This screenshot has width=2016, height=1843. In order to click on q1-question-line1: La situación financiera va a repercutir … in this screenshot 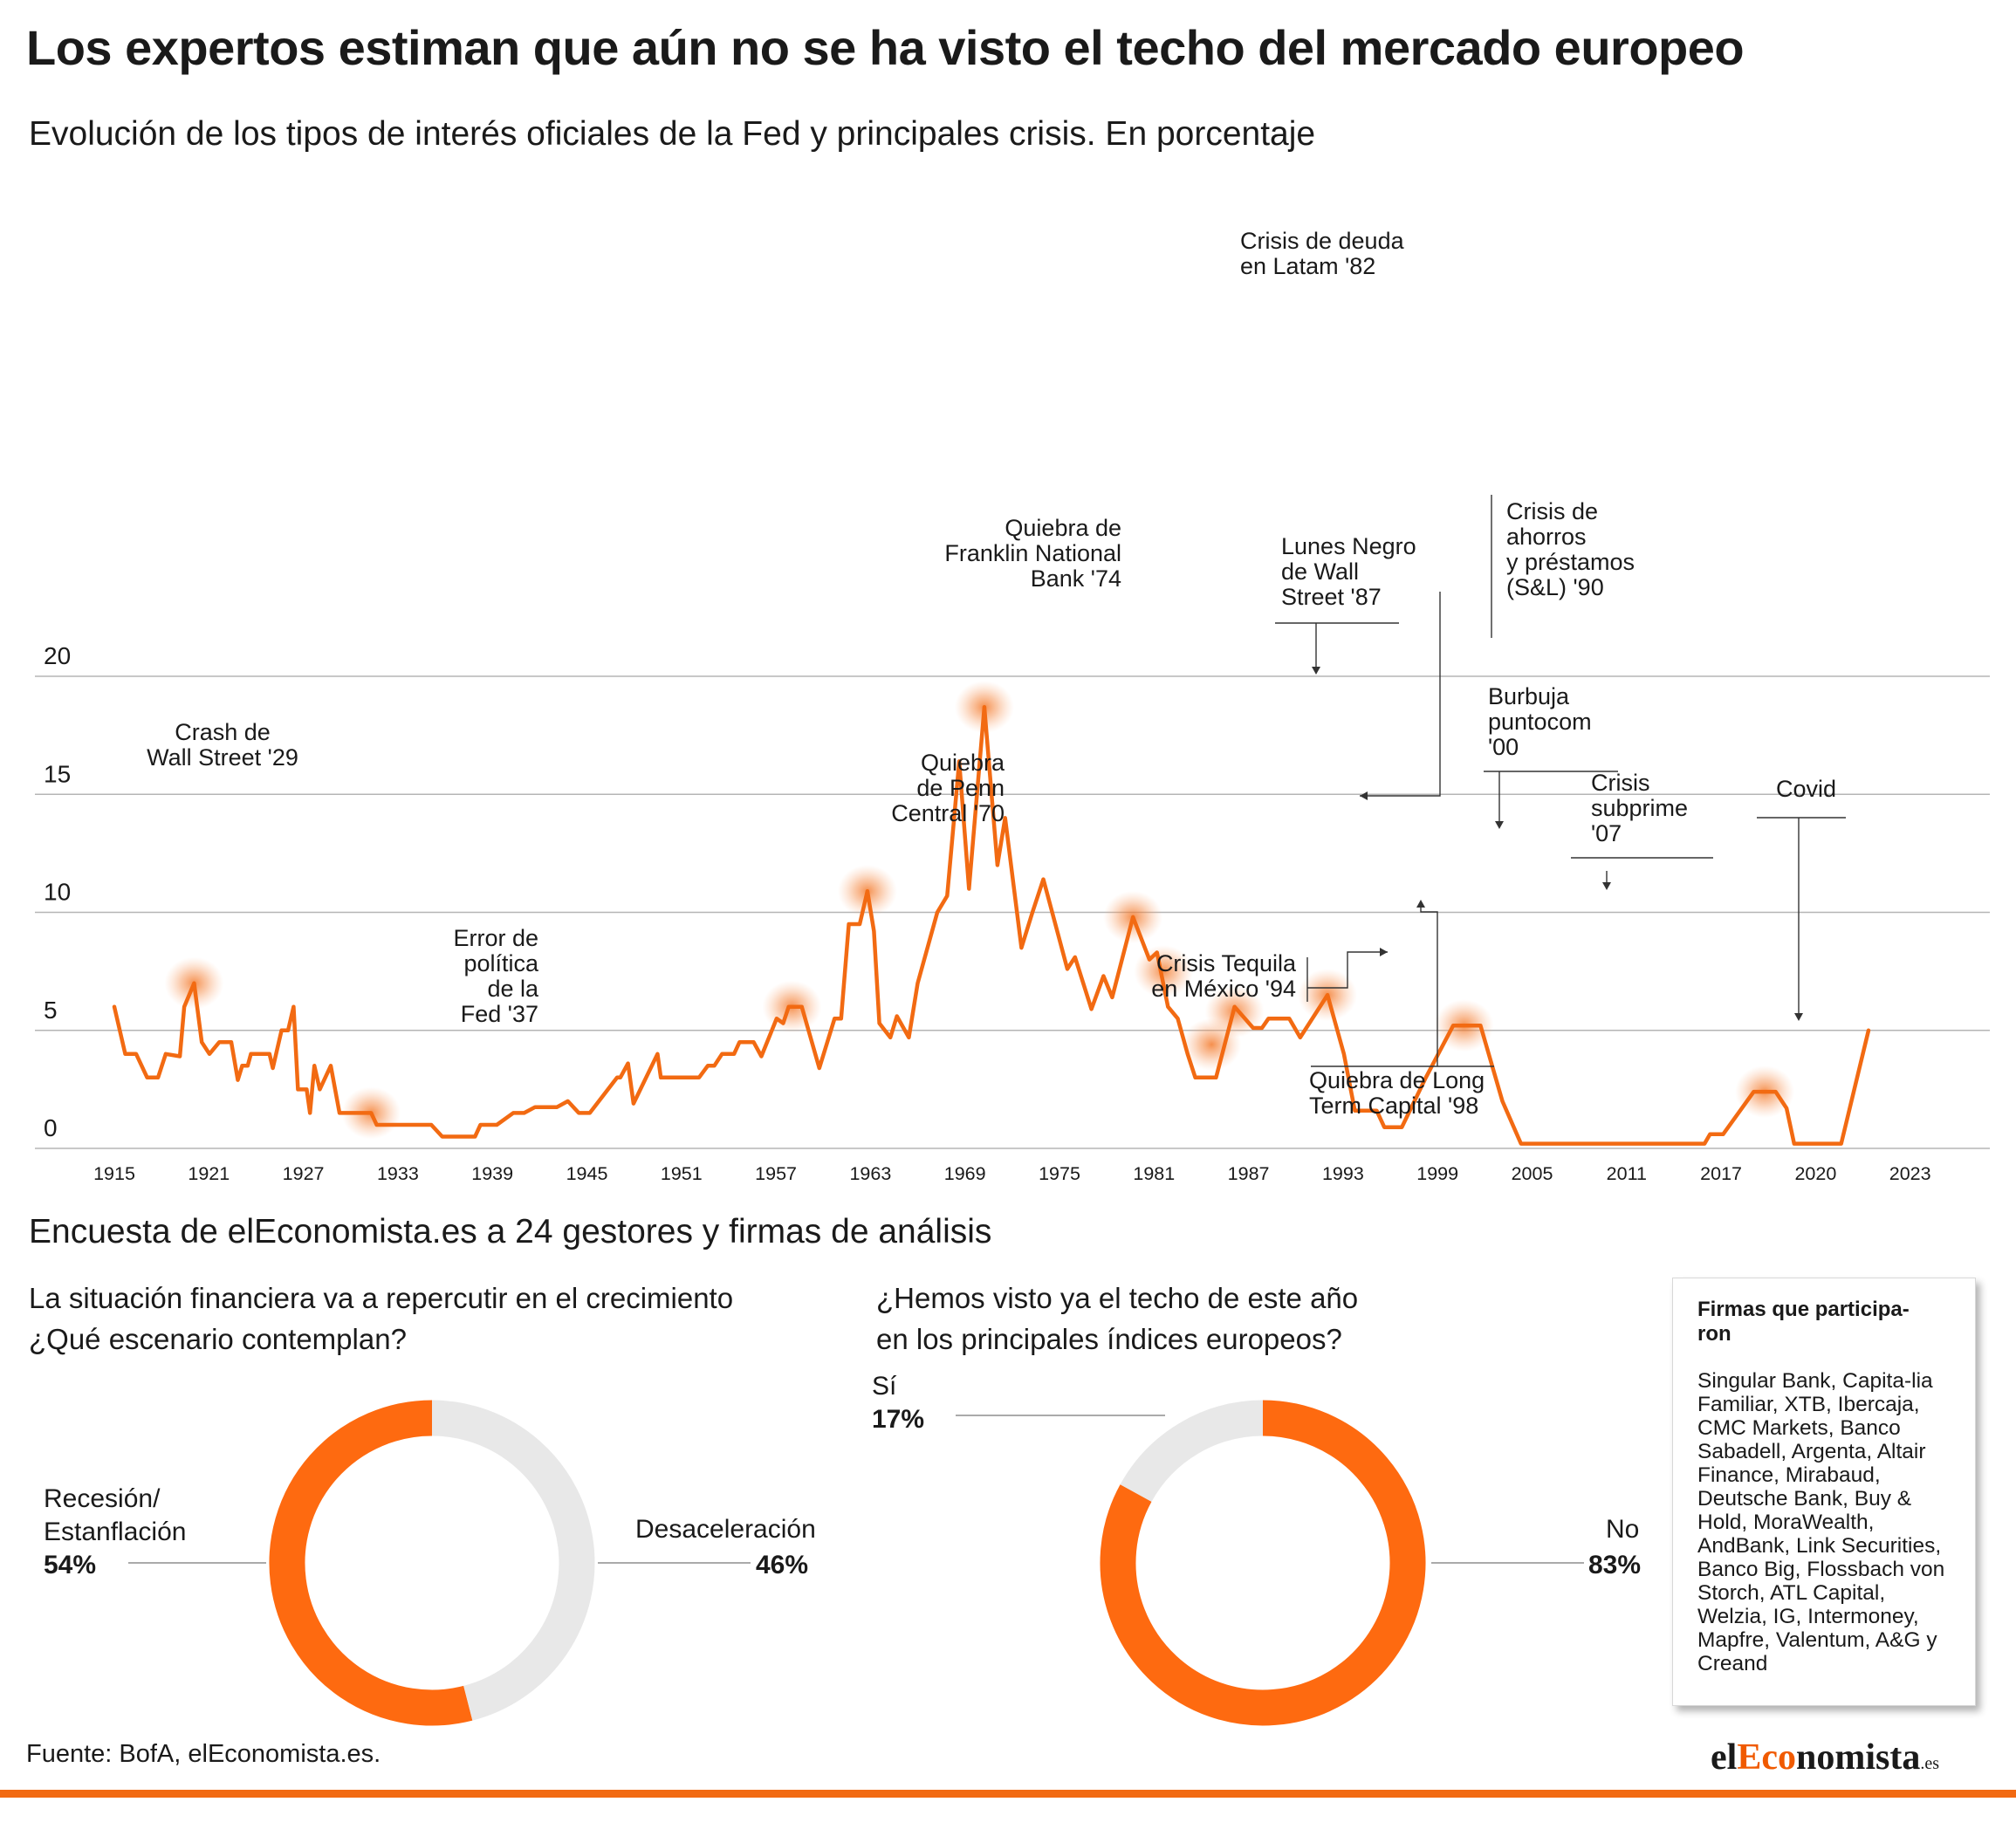, I will do `click(381, 1298)`.